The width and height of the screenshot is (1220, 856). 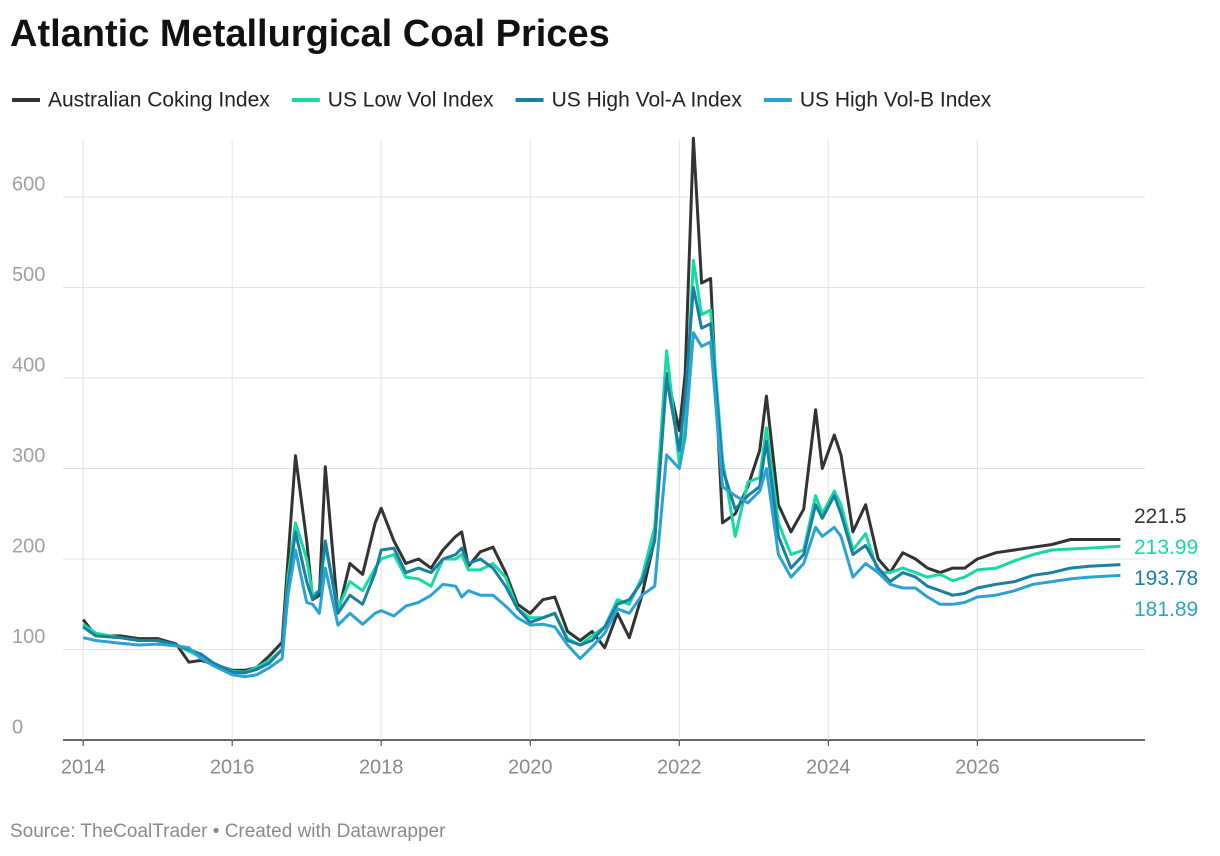 I want to click on end-value-label: 221.5, so click(x=1160, y=516).